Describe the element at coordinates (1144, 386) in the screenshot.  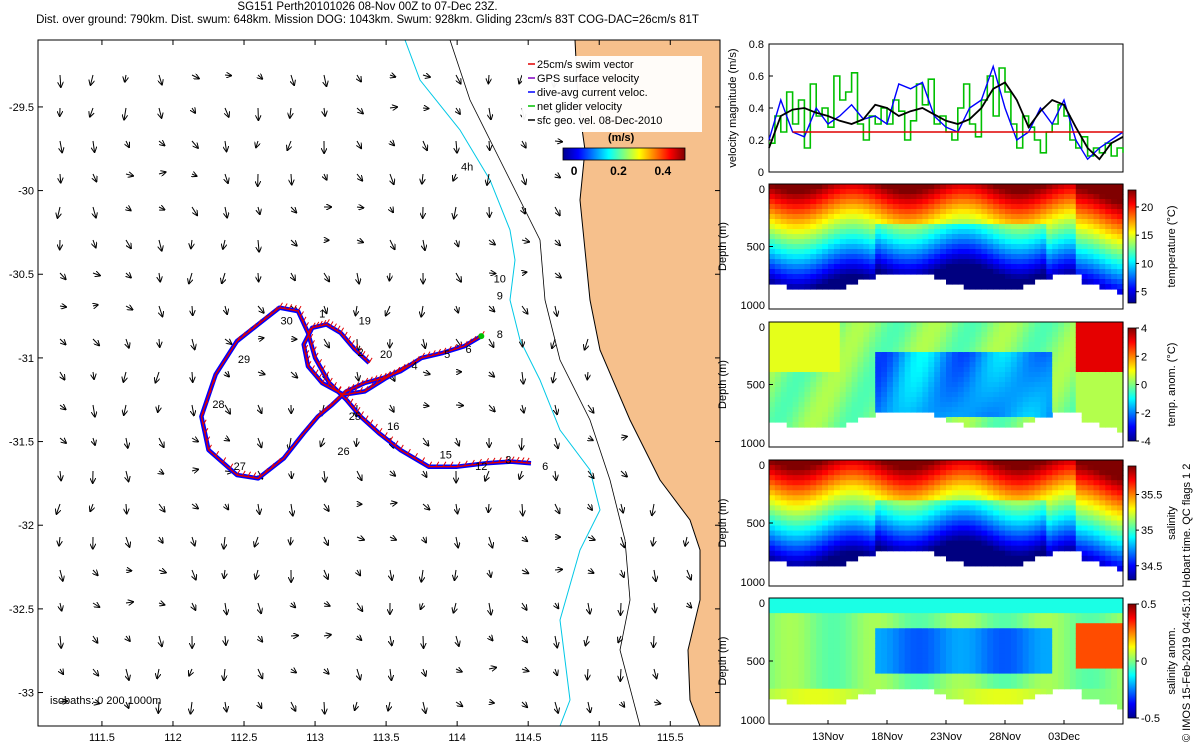
I see `cb-tick-label: 0` at that location.